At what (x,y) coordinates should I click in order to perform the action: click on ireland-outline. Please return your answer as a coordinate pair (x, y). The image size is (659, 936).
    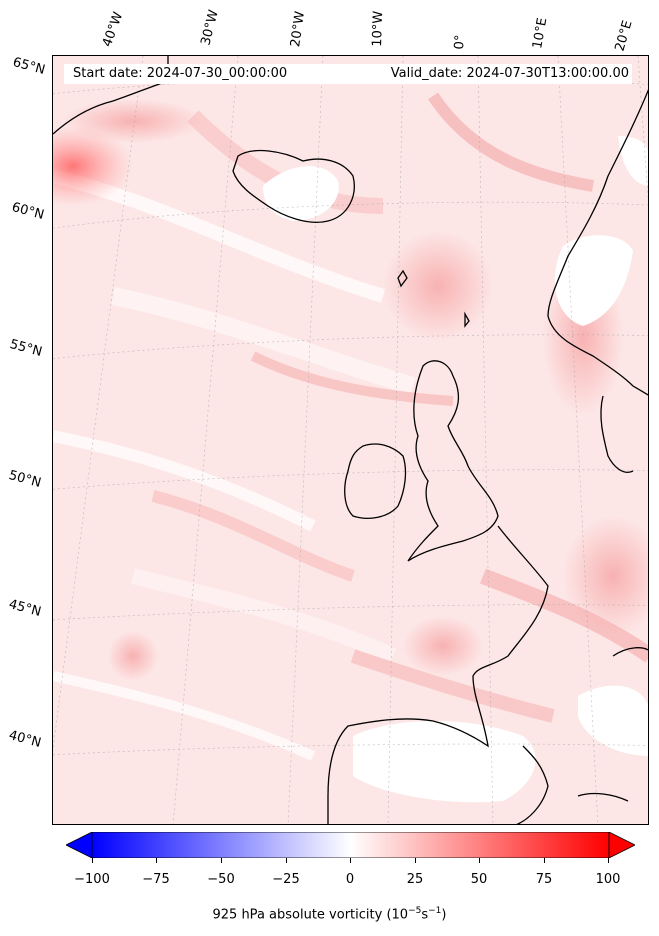
    Looking at the image, I should click on (375, 481).